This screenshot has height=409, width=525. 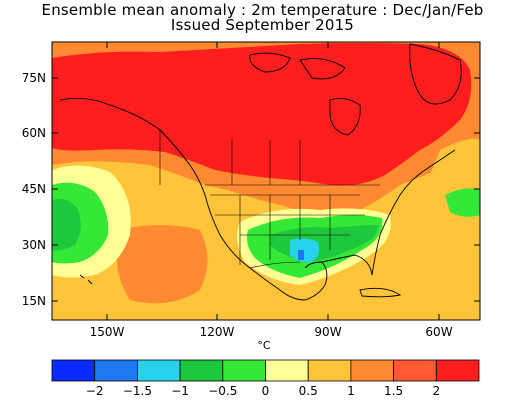 I want to click on lat-label-45n: 45N, so click(x=34, y=189).